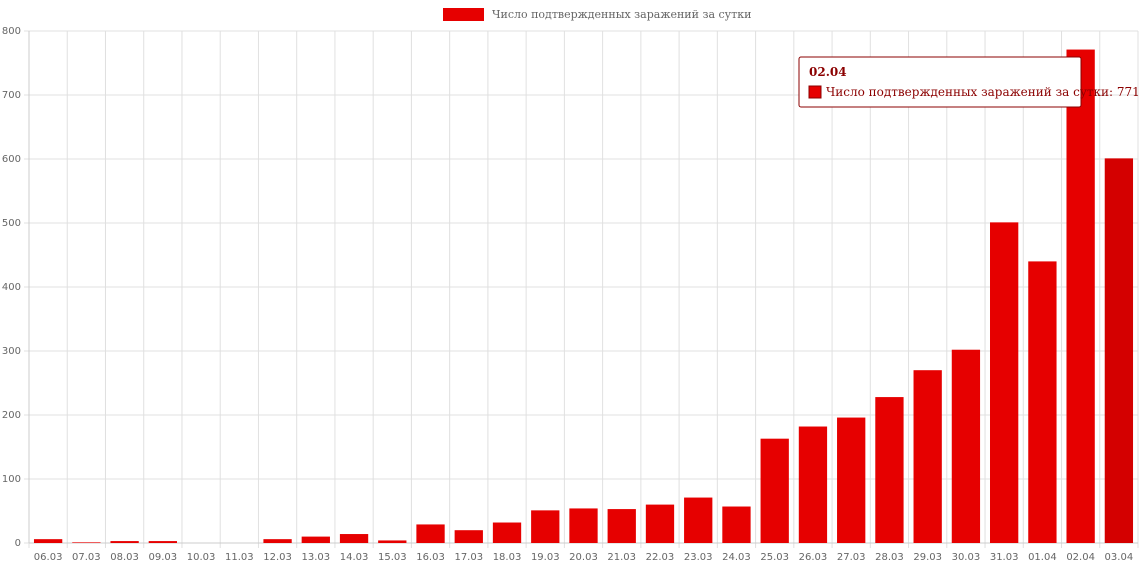 The width and height of the screenshot is (1140, 570). Describe the element at coordinates (1004, 557) in the screenshot. I see `x-tick-label: 31.03` at that location.